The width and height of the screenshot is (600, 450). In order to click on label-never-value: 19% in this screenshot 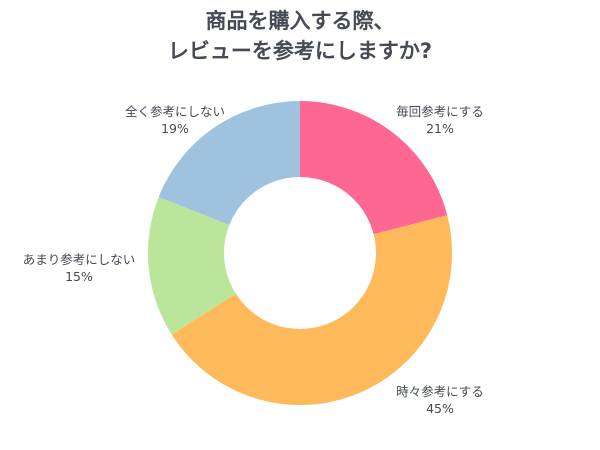, I will do `click(175, 128)`.